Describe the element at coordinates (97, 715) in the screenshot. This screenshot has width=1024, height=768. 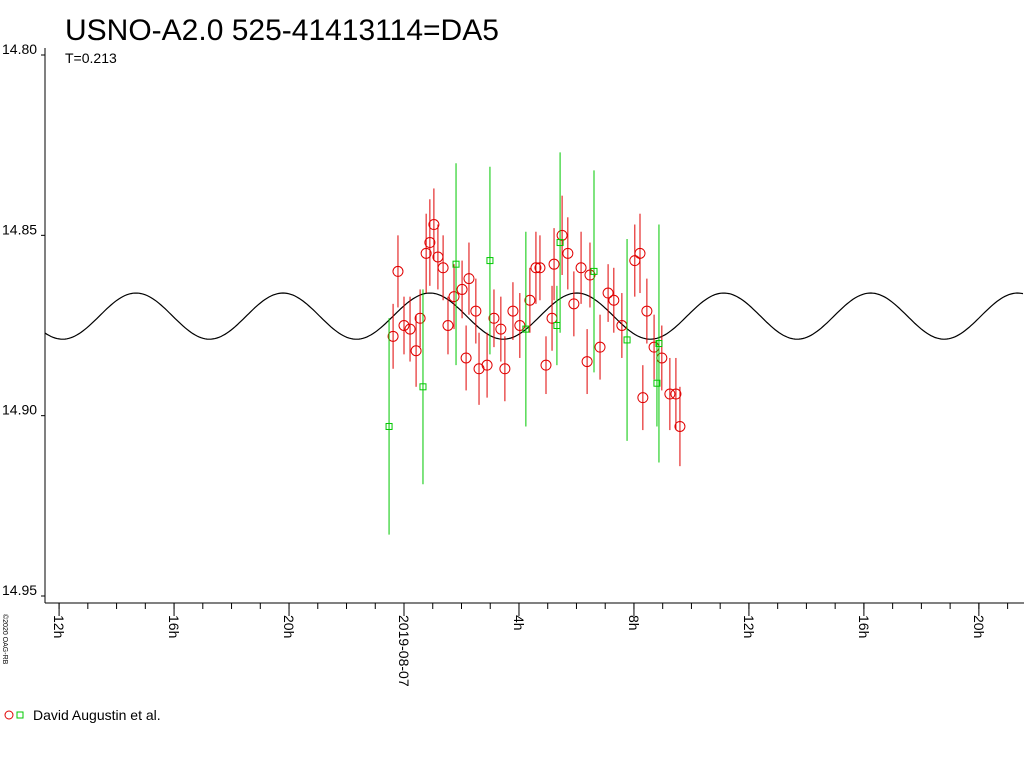
I see `legend-label: David Augustin et al.` at that location.